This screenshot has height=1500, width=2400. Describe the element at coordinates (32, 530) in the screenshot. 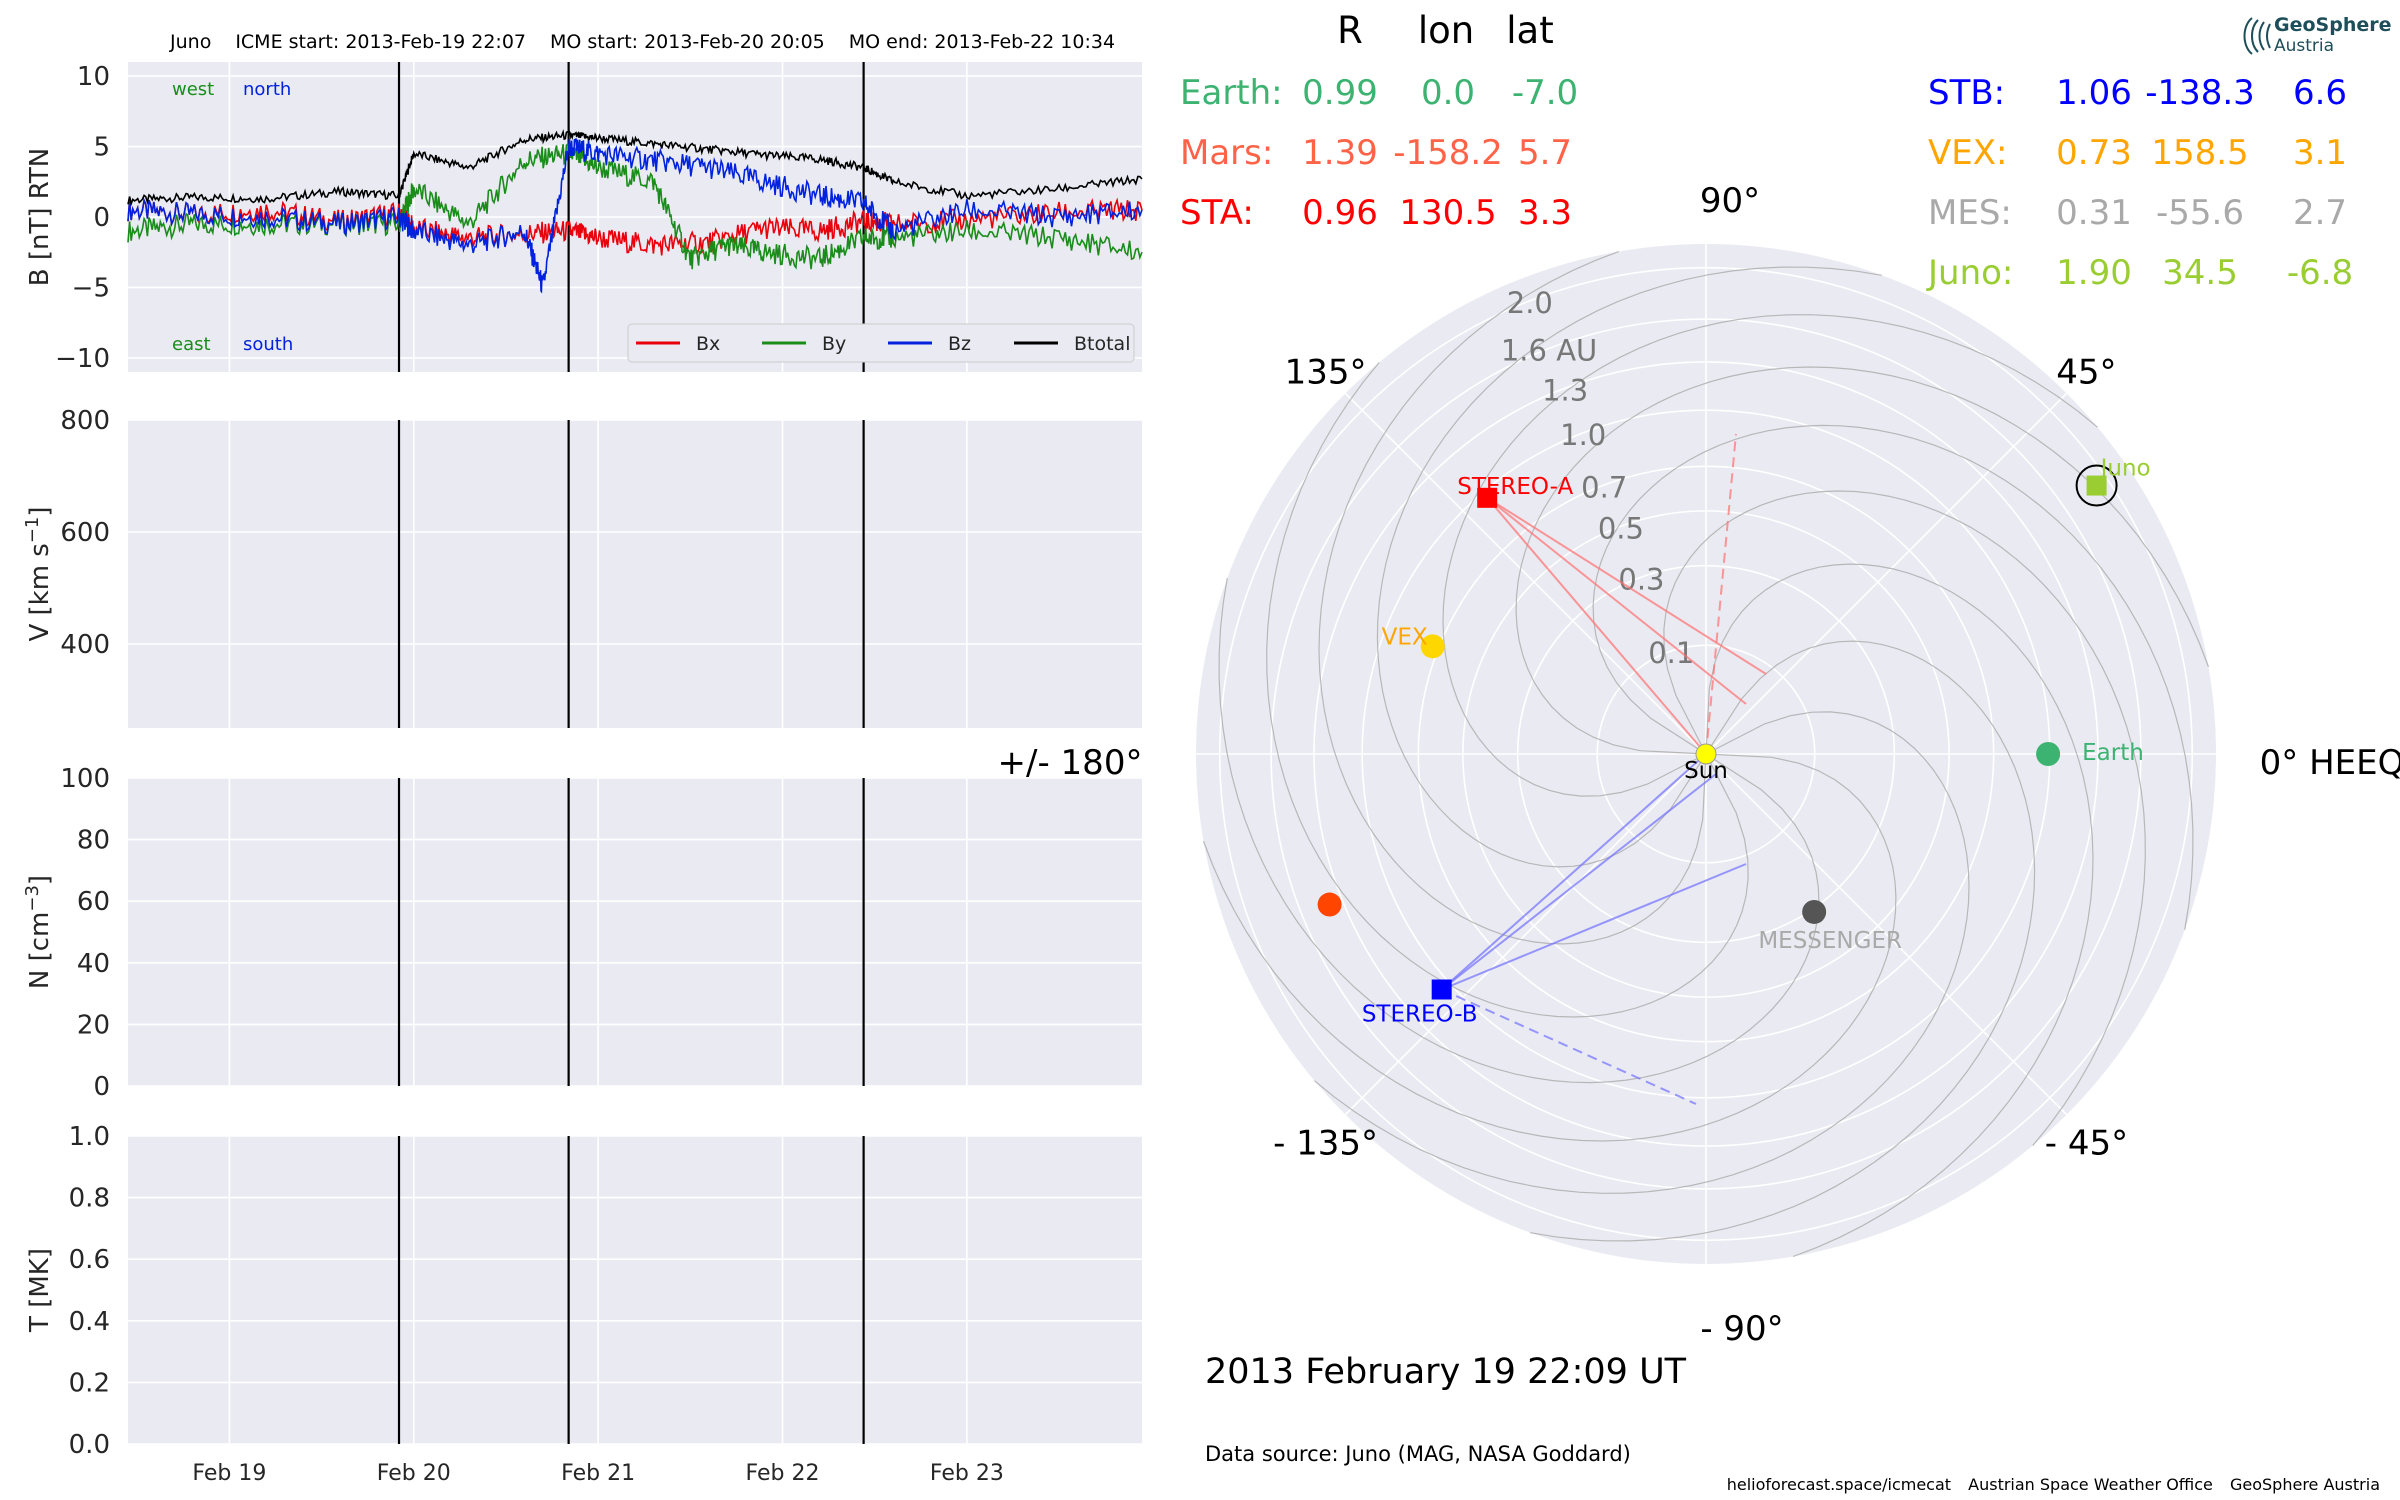

I see `y-label-sup: −1` at that location.